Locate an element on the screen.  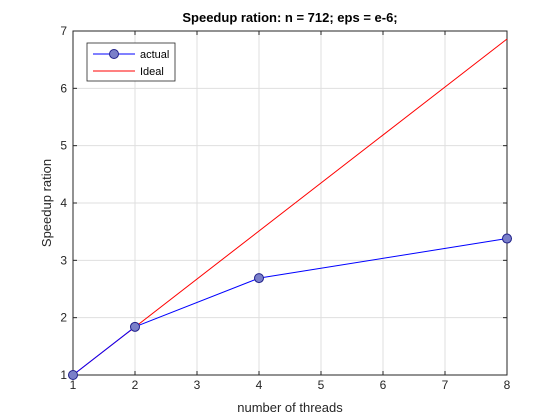
x-tick-label: 1 is located at coordinates (73, 385).